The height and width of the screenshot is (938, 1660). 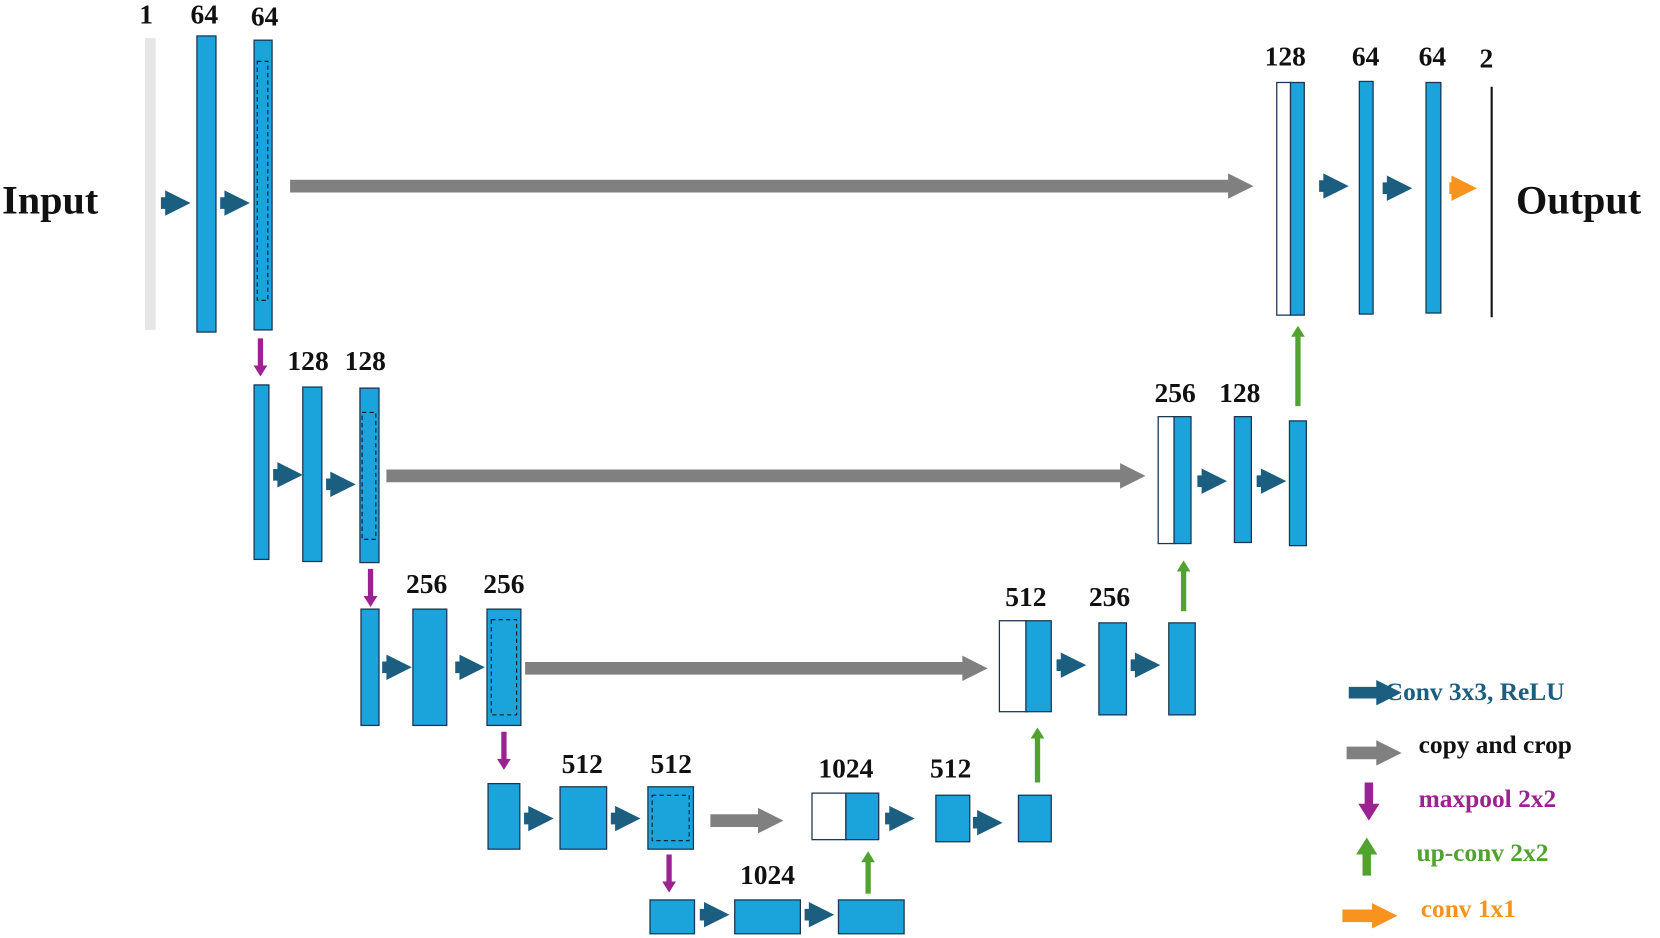 I want to click on legend-label: Conv 3x3, ReLU, so click(x=1475, y=692).